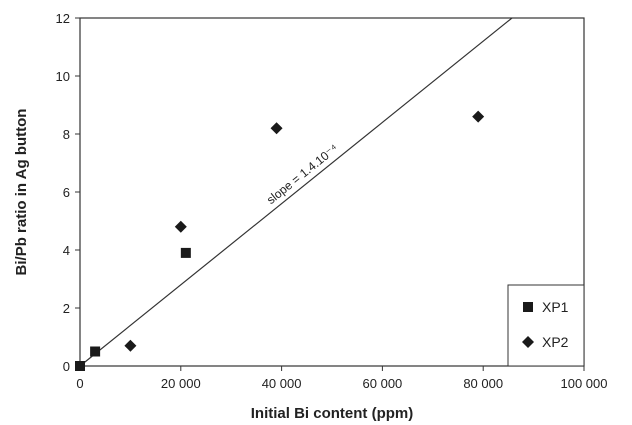 The image size is (632, 425). I want to click on legend-box, so click(546, 325).